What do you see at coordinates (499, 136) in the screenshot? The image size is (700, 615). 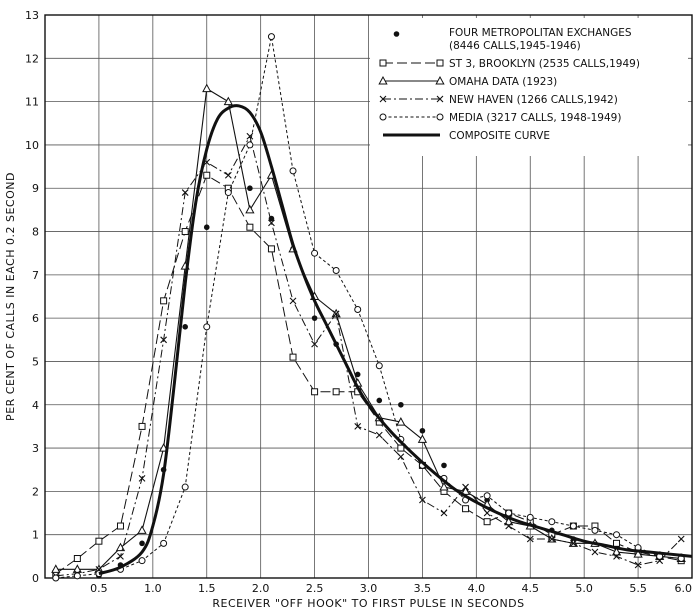 I see `legend-label: COMPOSITE CURVE` at bounding box center [499, 136].